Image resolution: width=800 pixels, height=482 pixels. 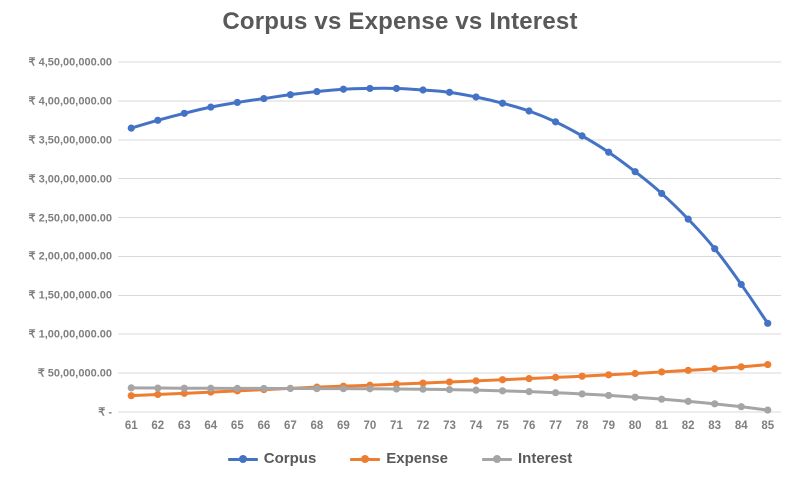 I want to click on series-interest, so click(x=449, y=399).